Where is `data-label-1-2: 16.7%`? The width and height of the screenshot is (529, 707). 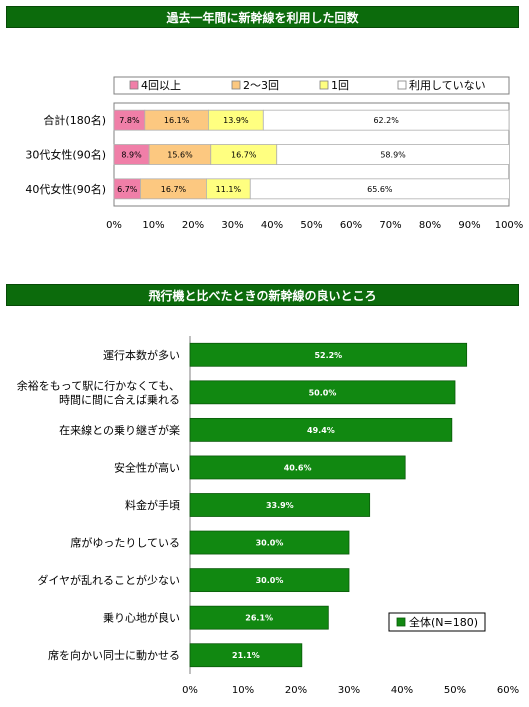 data-label-1-2: 16.7% is located at coordinates (244, 155).